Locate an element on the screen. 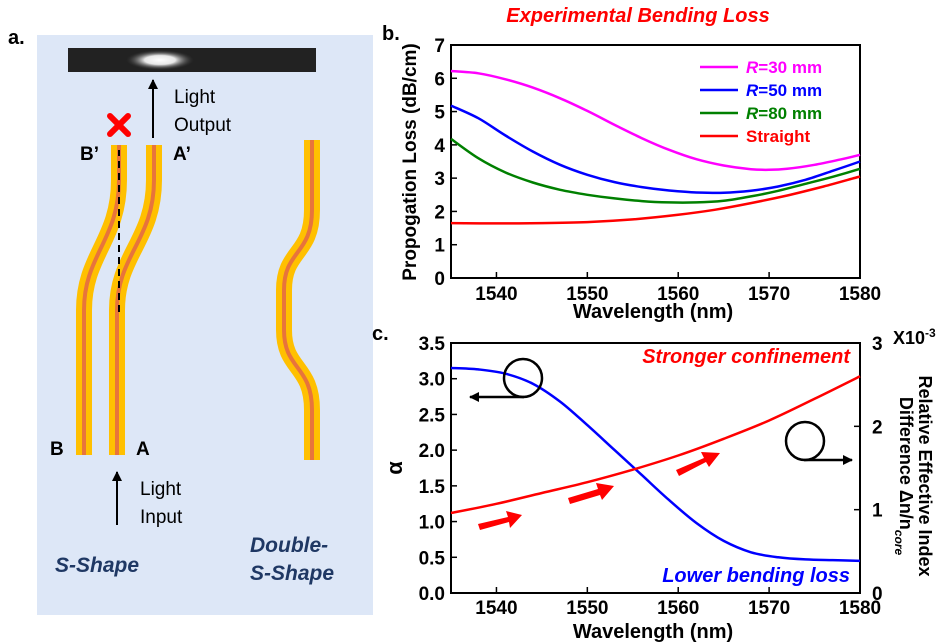 Image resolution: width=948 pixels, height=644 pixels. right-scale-label: X10-3 is located at coordinates (914, 337).